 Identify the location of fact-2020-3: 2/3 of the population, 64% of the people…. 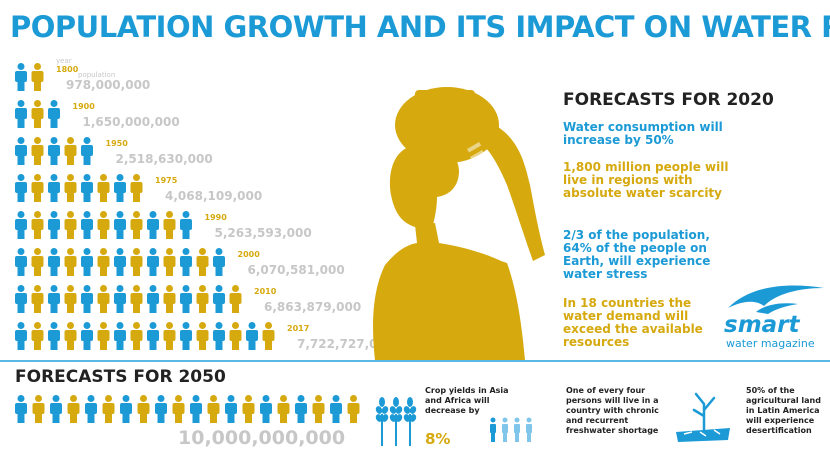
(637, 254).